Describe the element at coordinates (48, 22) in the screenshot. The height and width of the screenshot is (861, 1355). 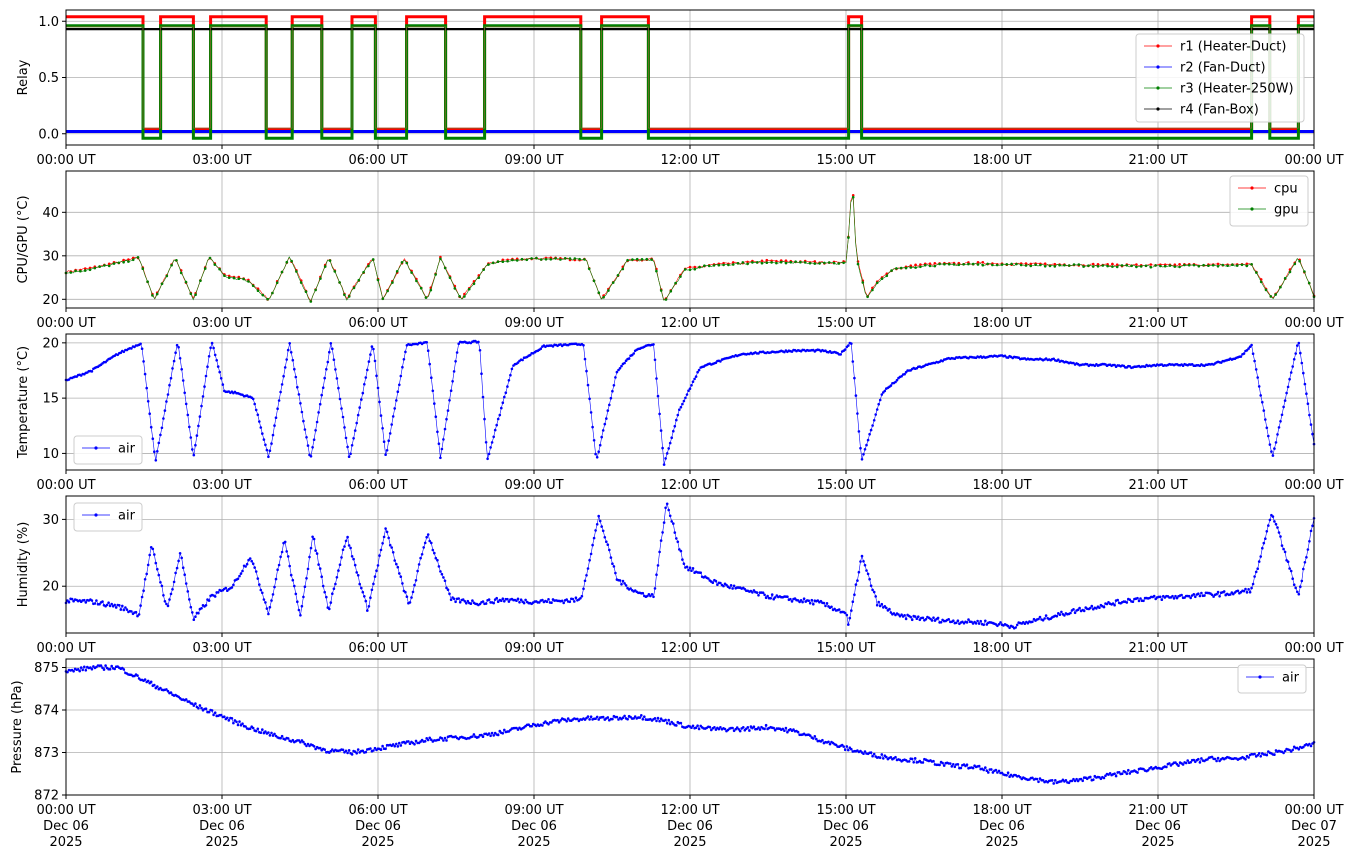
I see `y-tick-label: 1.0` at that location.